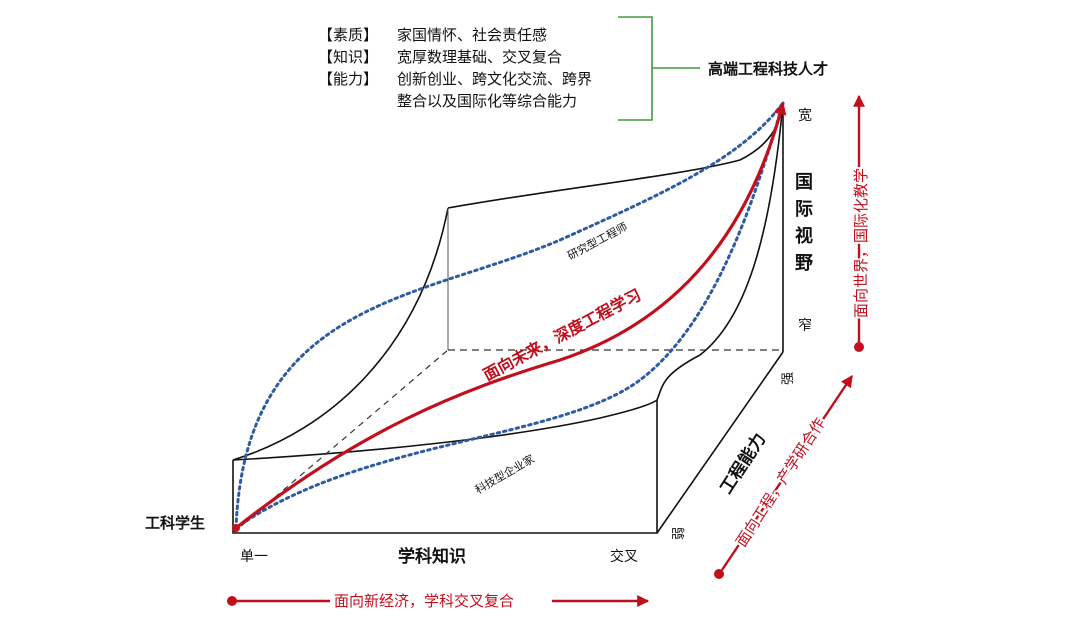 The height and width of the screenshot is (624, 1080). Describe the element at coordinates (597, 240) in the screenshot. I see `research-path-label: 研究型工程师` at that location.